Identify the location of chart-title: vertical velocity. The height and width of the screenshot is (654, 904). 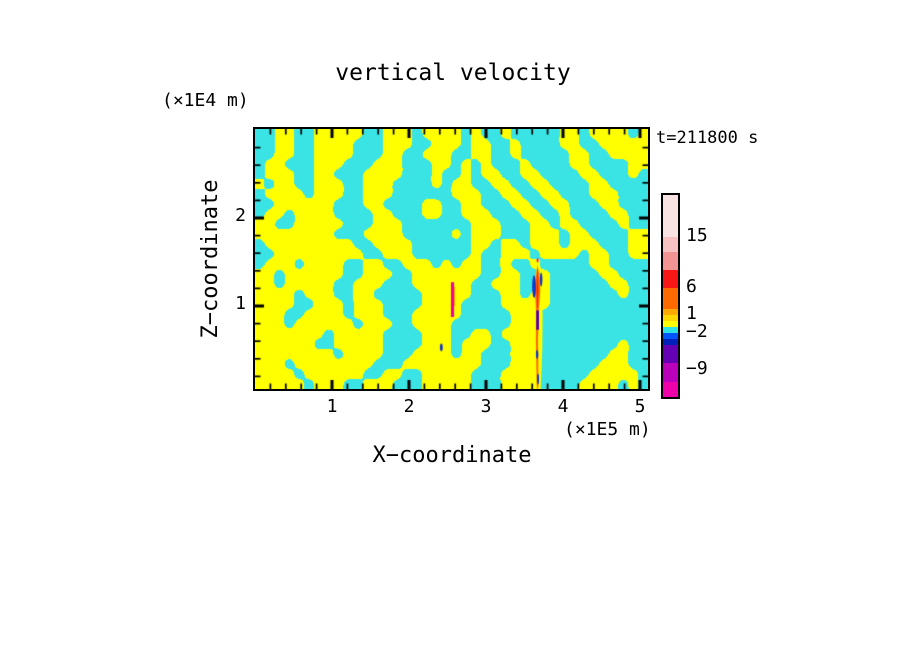
(453, 73).